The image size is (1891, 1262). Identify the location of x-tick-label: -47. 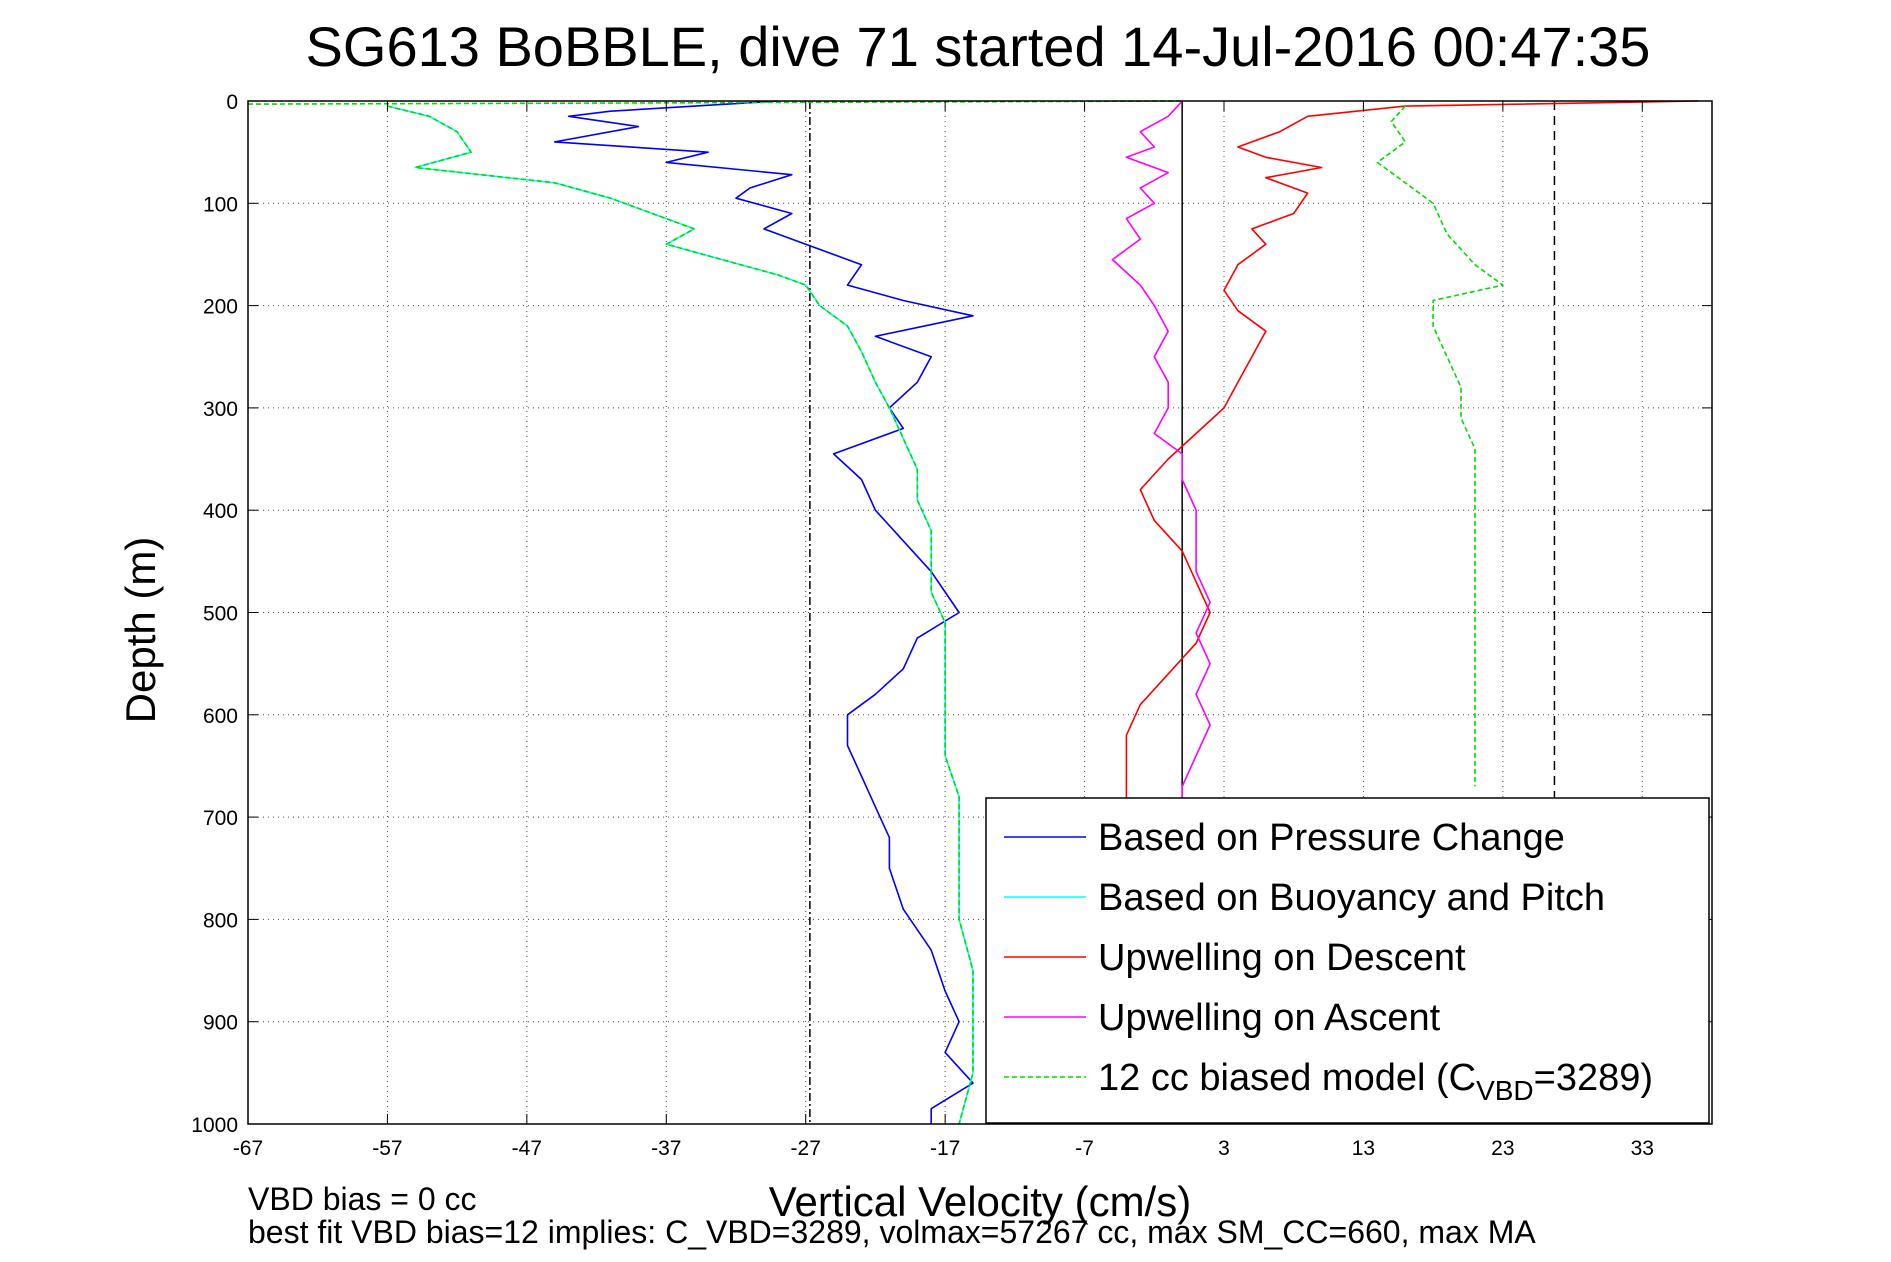
(527, 1148).